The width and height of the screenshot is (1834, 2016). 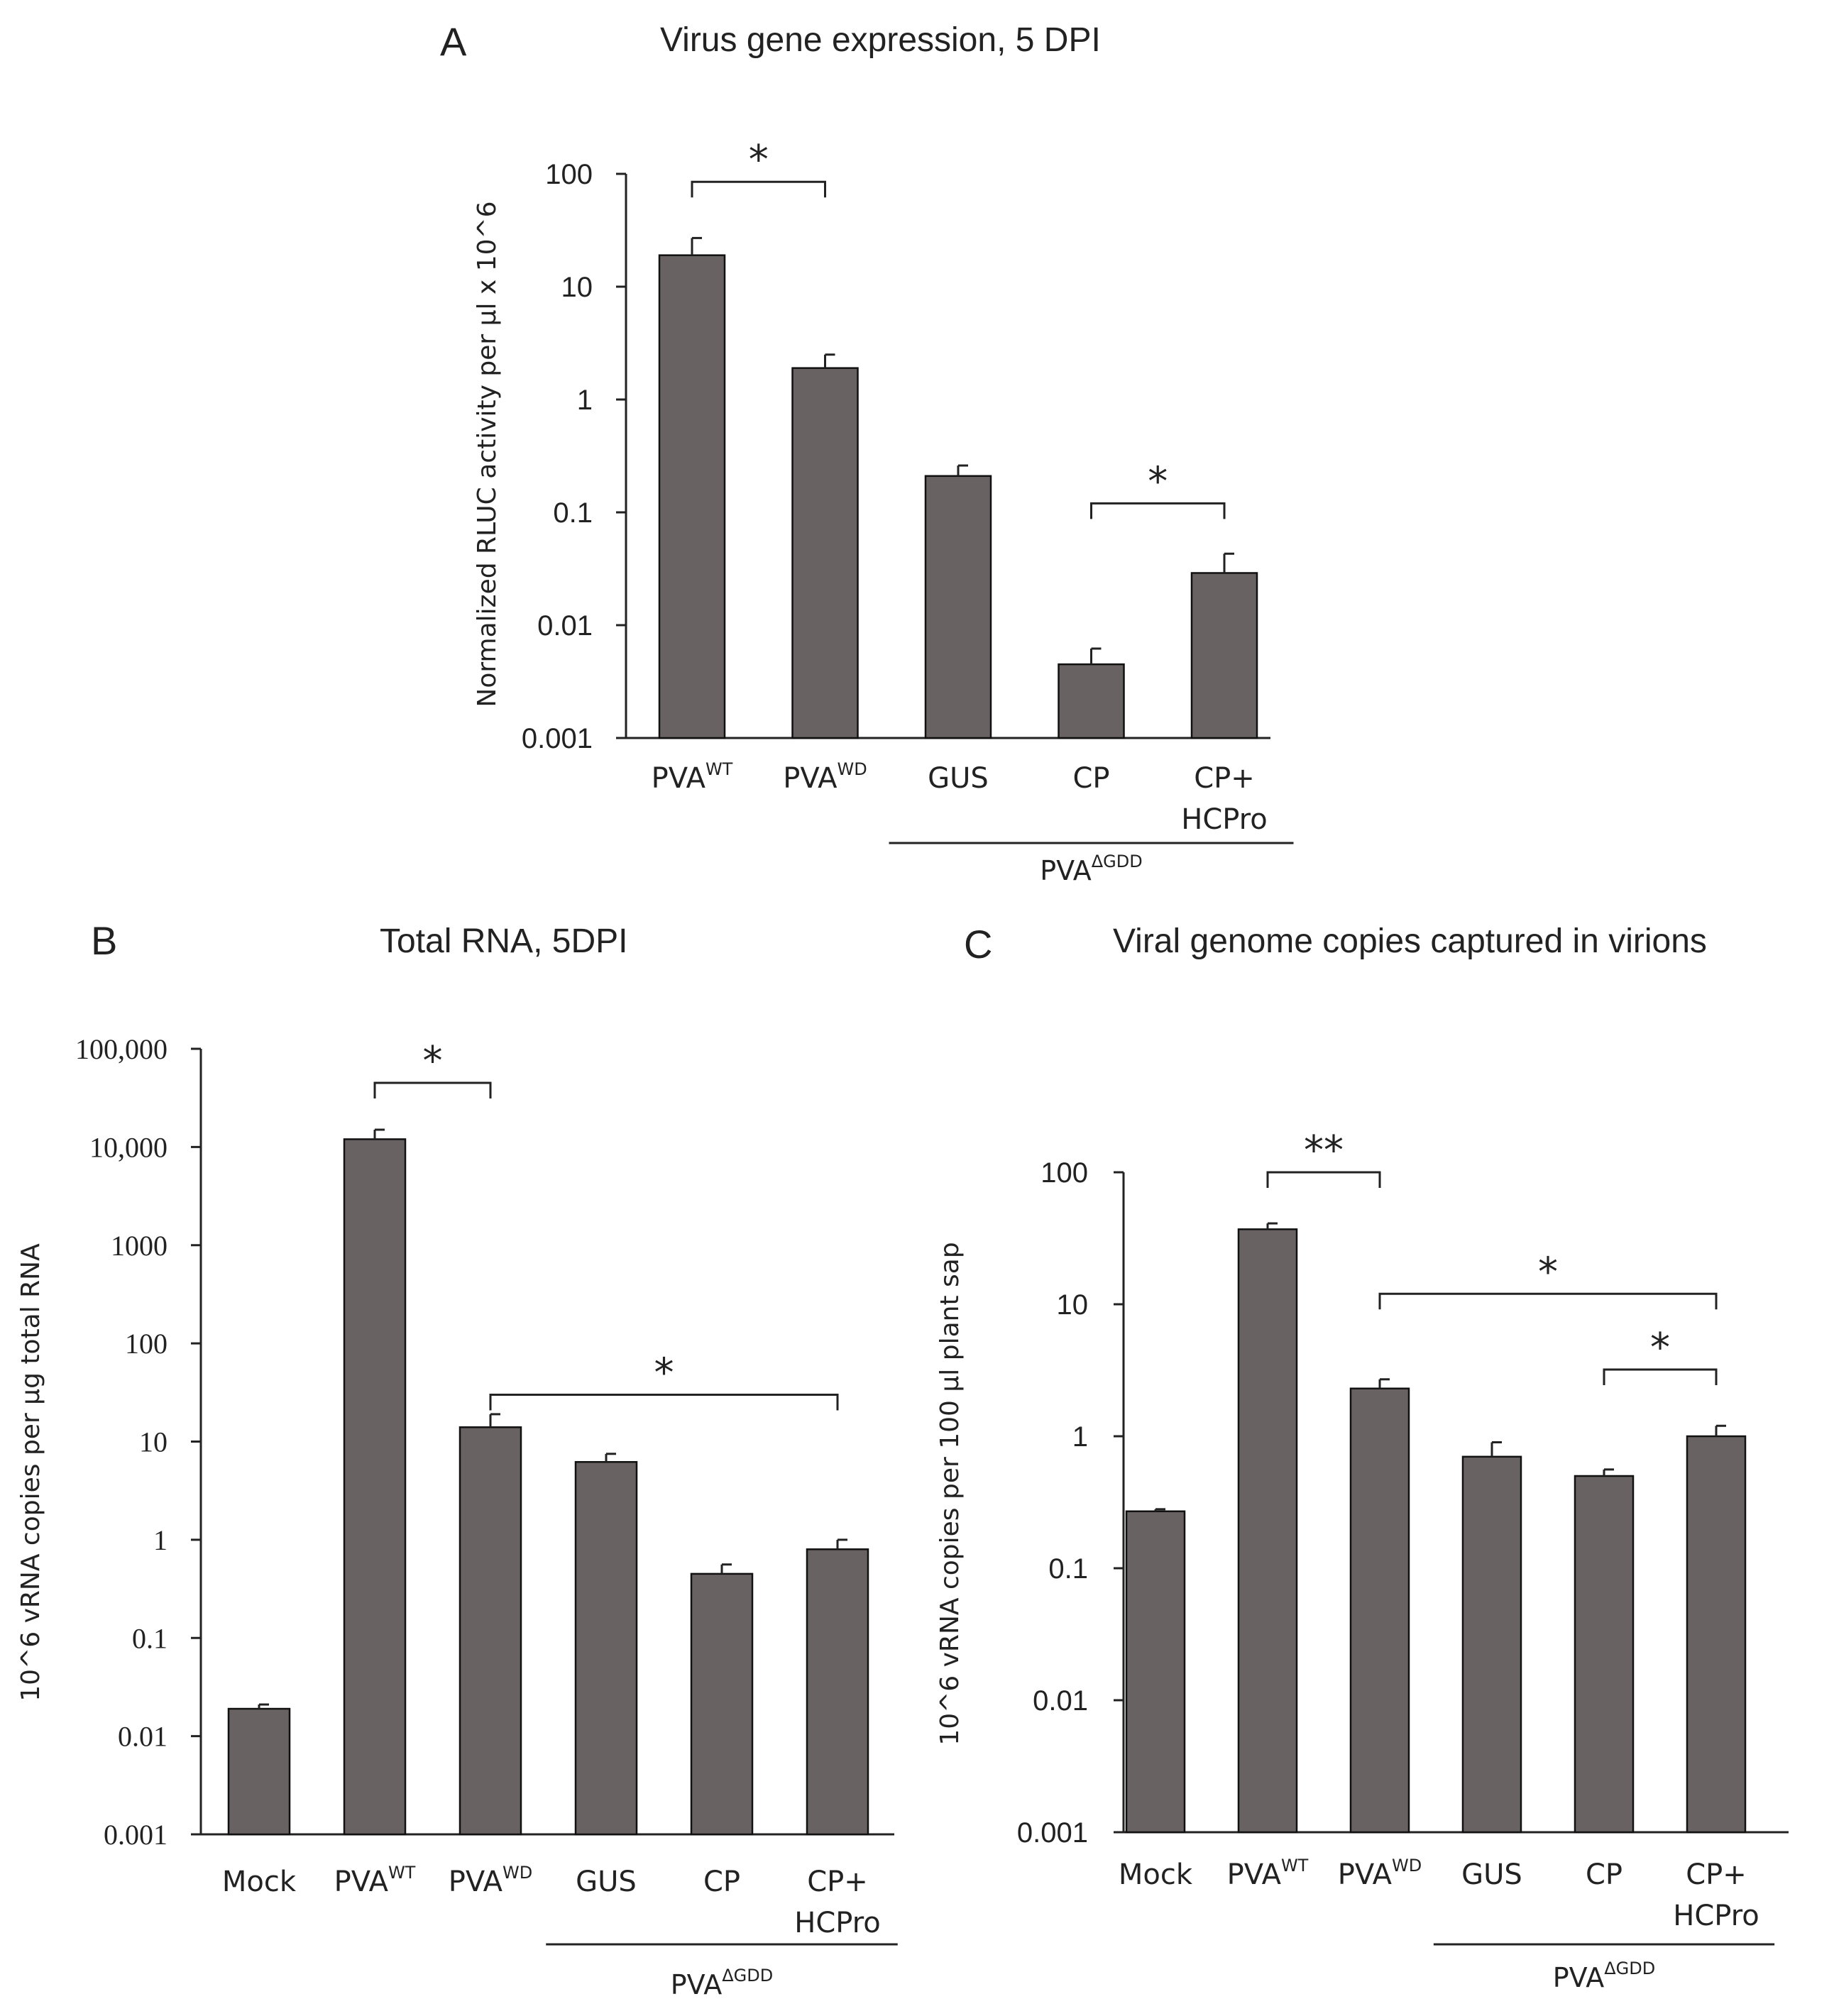 I want to click on panel-c-x-tick-label: Mock, so click(x=1156, y=1874).